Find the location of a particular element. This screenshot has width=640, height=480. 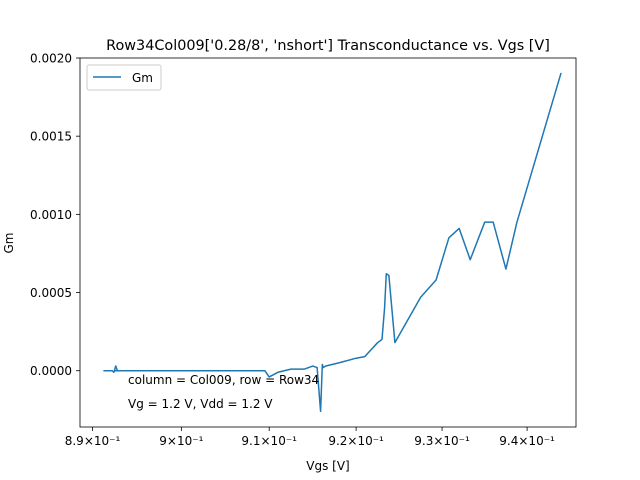

annotation-location: column = Col009, row = Row34 is located at coordinates (223, 380).